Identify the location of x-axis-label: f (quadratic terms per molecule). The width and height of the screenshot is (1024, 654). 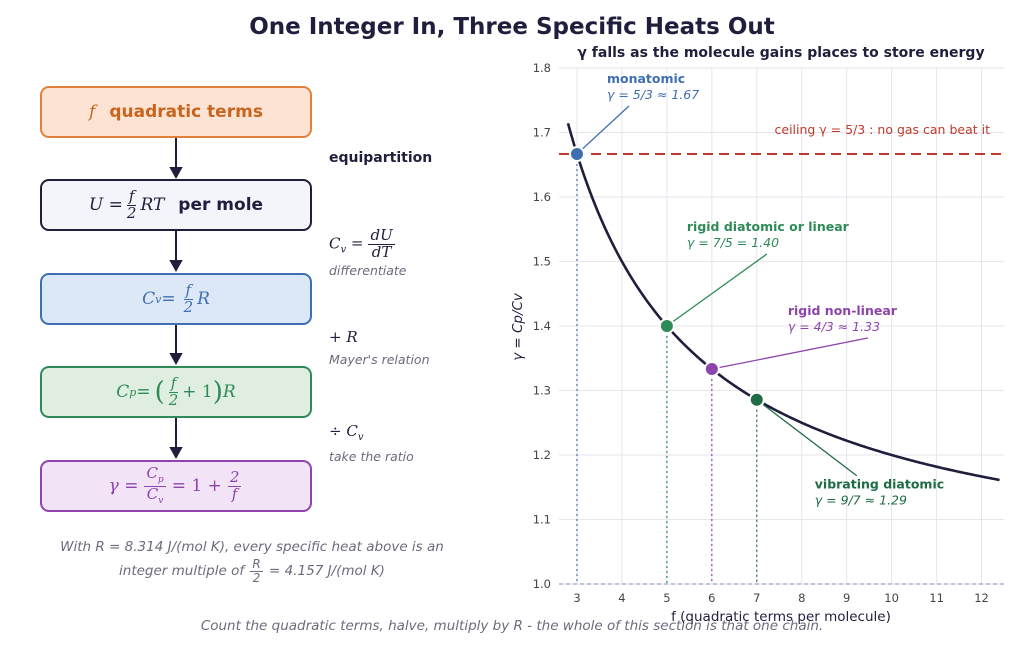
(781, 617).